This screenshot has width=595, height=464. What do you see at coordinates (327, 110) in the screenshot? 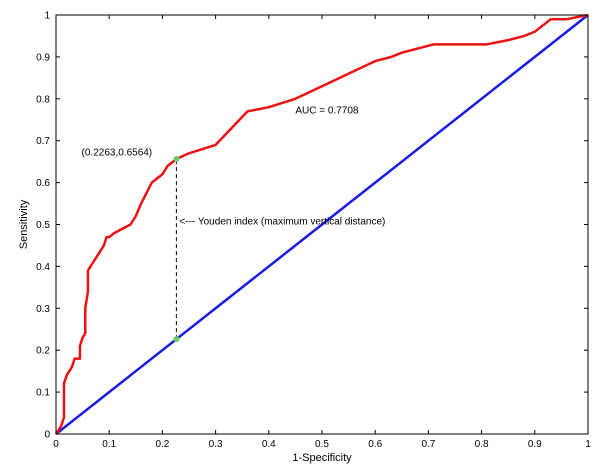
I see `auc-label: AUC = 0.7708` at bounding box center [327, 110].